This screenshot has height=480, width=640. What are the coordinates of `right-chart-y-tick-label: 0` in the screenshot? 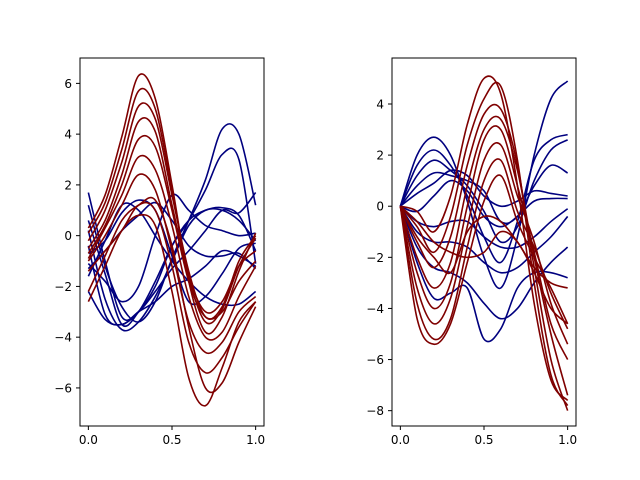 It's located at (380, 207).